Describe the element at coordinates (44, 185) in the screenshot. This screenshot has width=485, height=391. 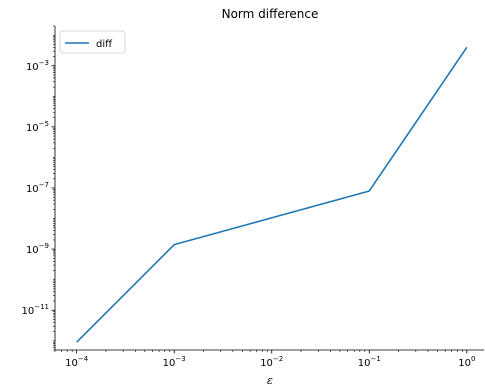
I see `y-tick-exponent: −7` at that location.